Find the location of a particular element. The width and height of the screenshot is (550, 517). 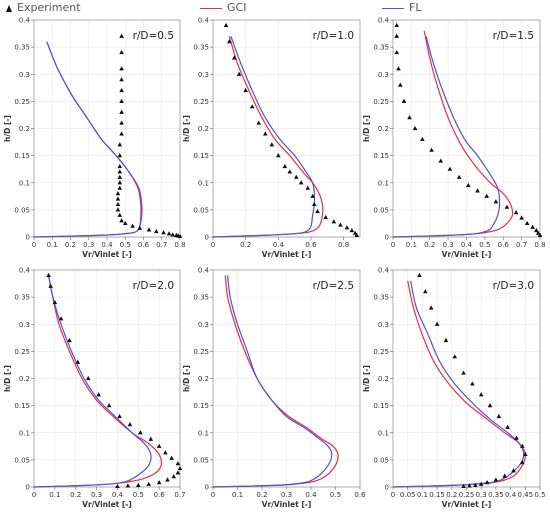

legend-item-experiment: Experiment is located at coordinates (43, 8).